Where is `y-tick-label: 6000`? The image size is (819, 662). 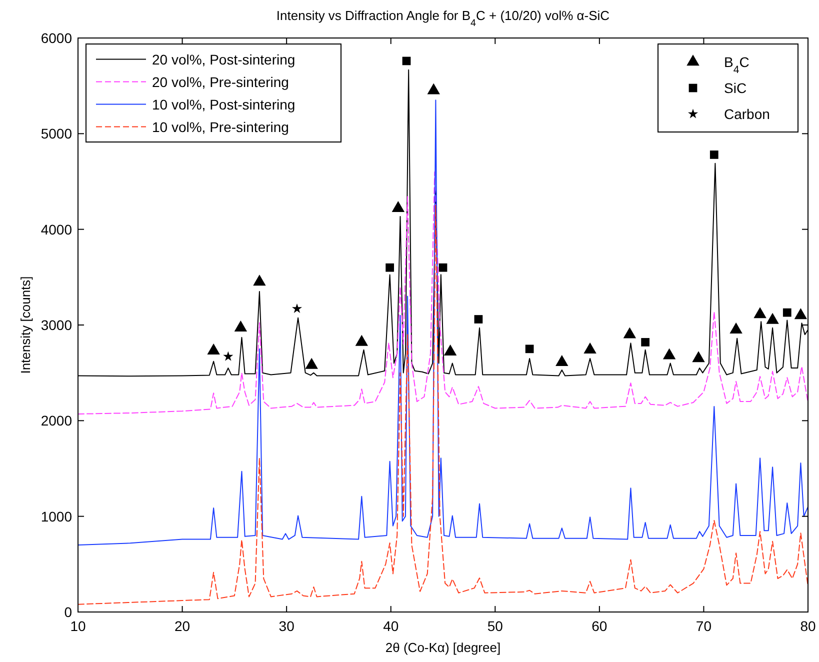 y-tick-label: 6000 is located at coordinates (56, 38).